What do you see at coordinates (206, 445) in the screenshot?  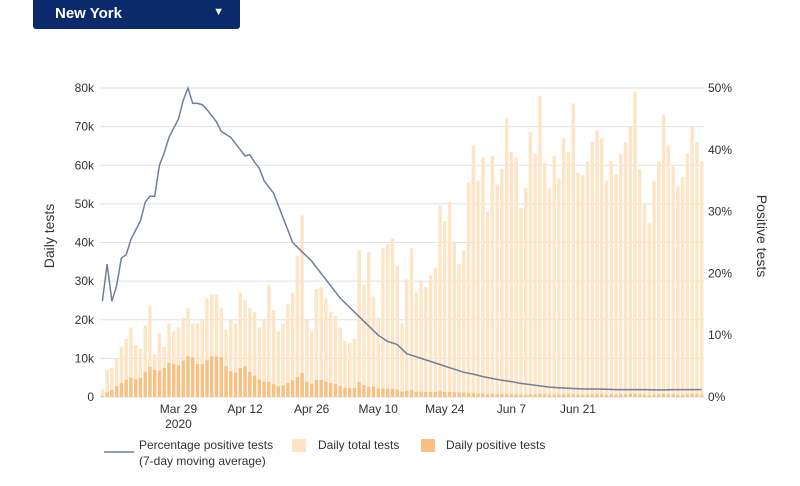 I see `legend-line-label: Percentage positive tests` at bounding box center [206, 445].